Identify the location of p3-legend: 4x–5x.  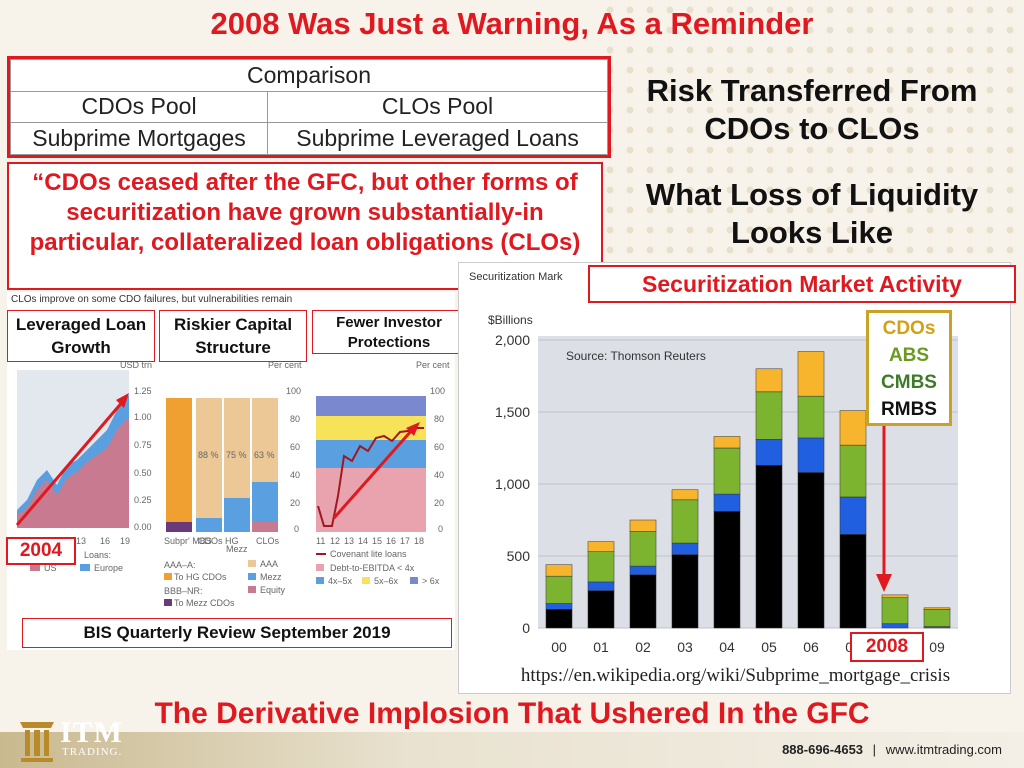
(340, 581).